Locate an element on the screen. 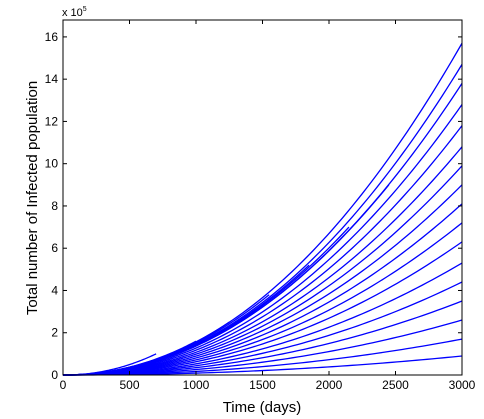 Image resolution: width=484 pixels, height=419 pixels. y-tick-label: 6 is located at coordinates (54, 248).